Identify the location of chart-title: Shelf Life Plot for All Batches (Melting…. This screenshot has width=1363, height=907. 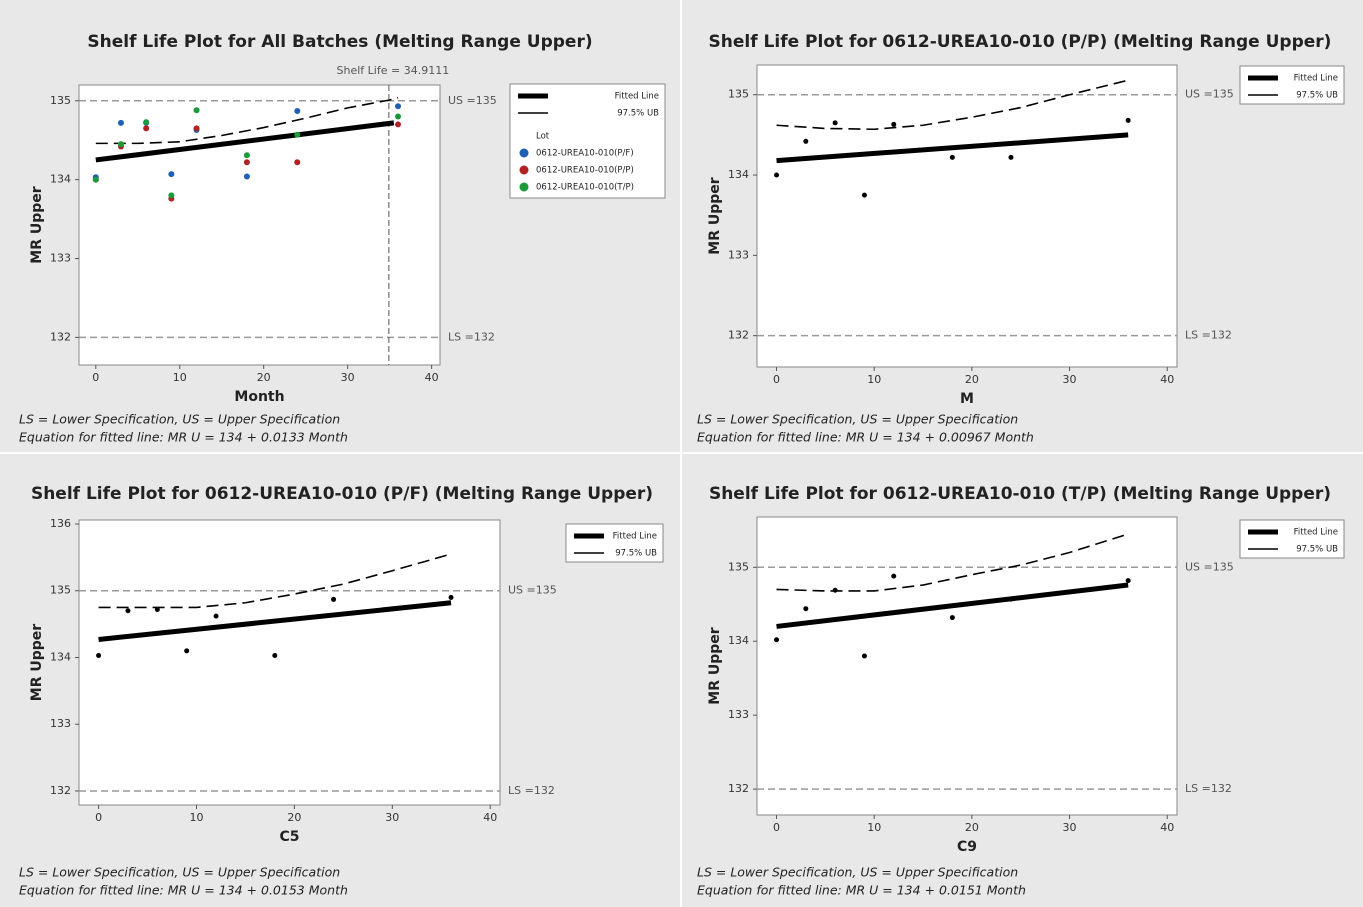
(339, 42).